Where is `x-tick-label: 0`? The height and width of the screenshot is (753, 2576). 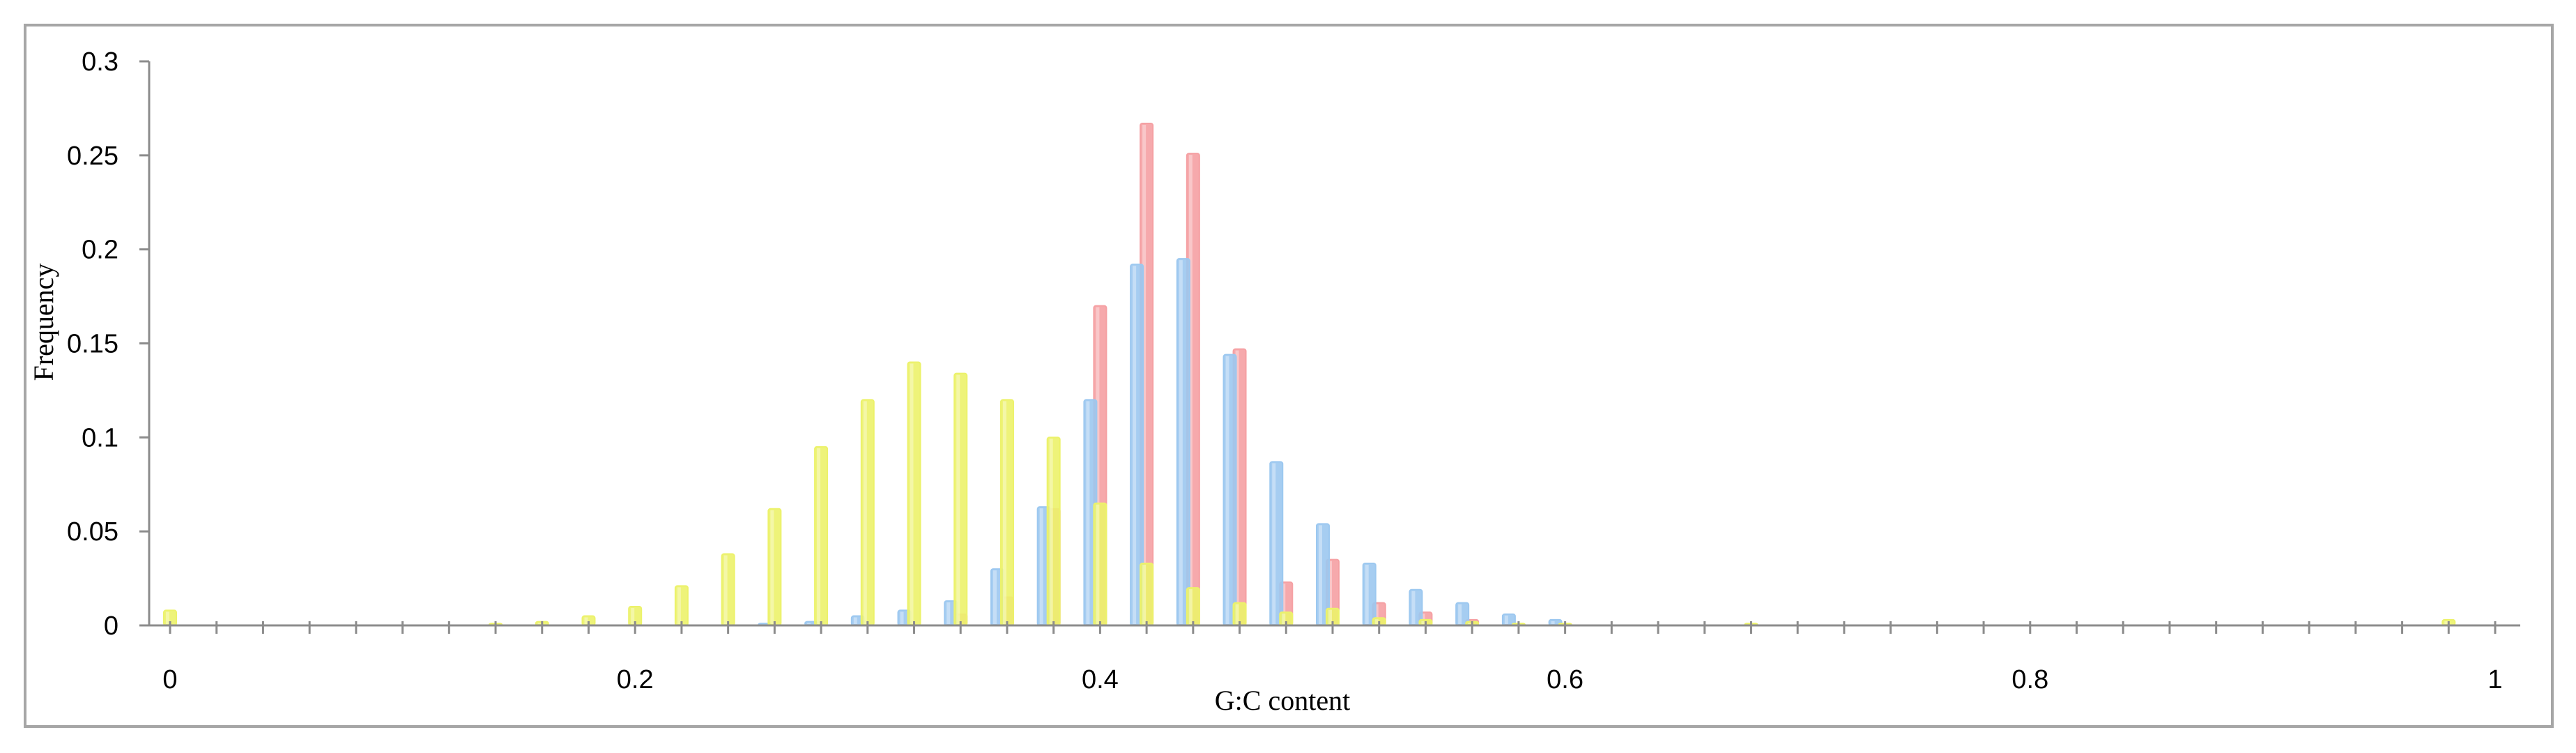 x-tick-label: 0 is located at coordinates (169, 679).